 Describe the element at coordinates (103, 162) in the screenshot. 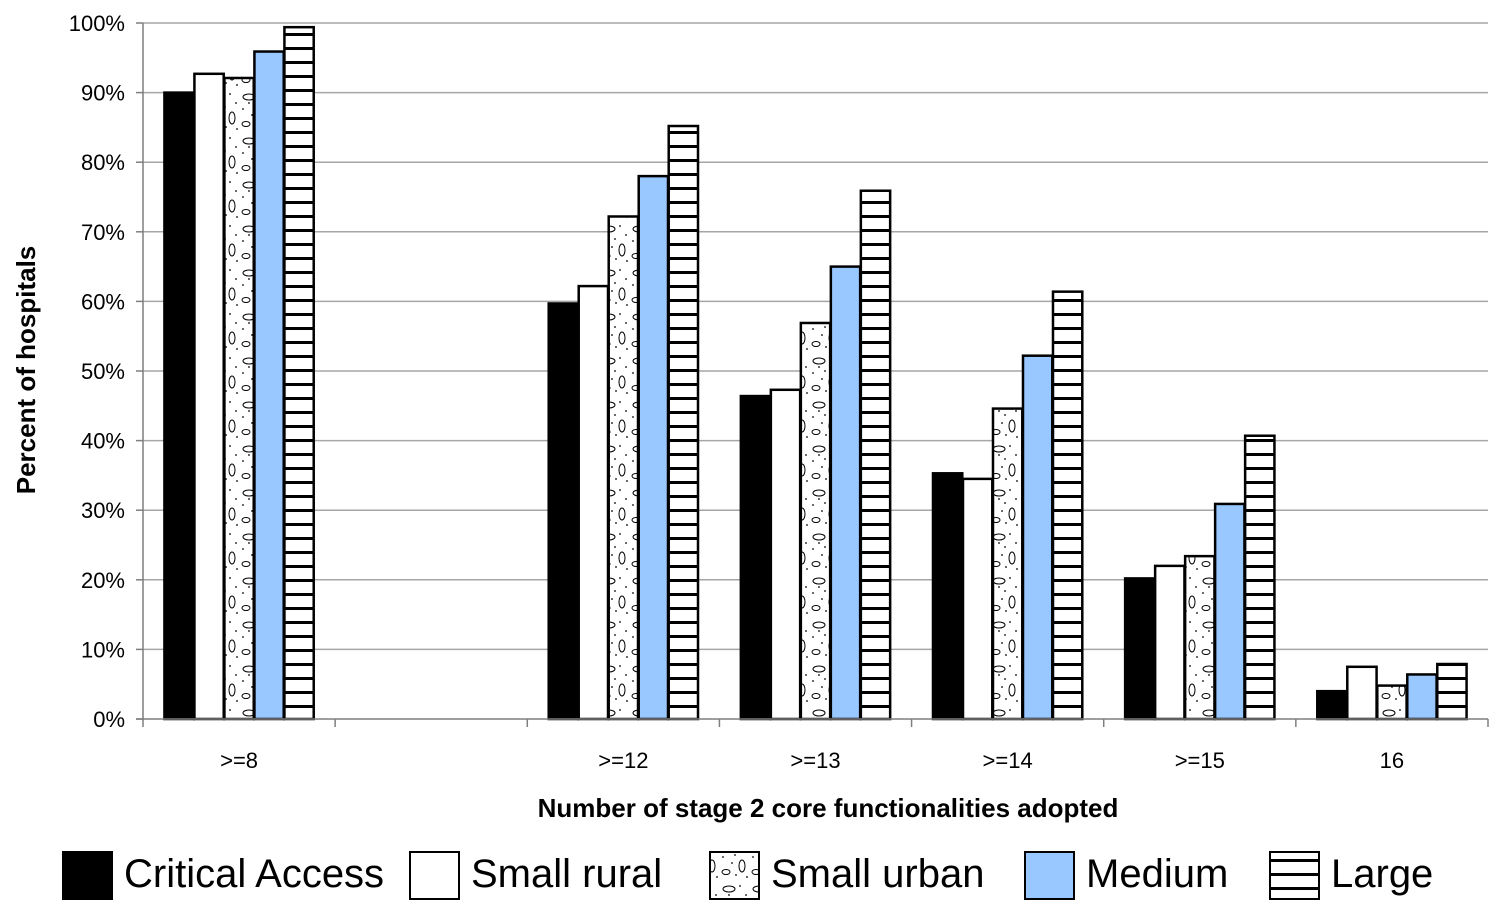

I see `y-tick-label: 80%` at that location.